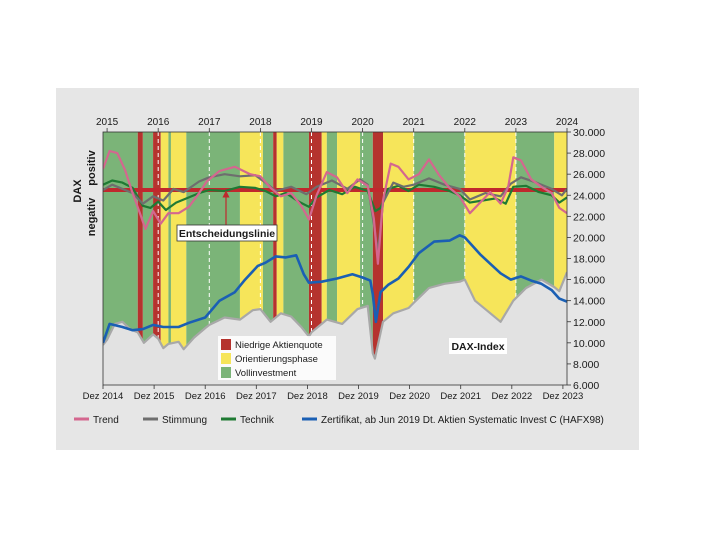 The image size is (721, 546). Describe the element at coordinates (589, 238) in the screenshot. I see `right-tick-label-20-000: 20.000` at that location.